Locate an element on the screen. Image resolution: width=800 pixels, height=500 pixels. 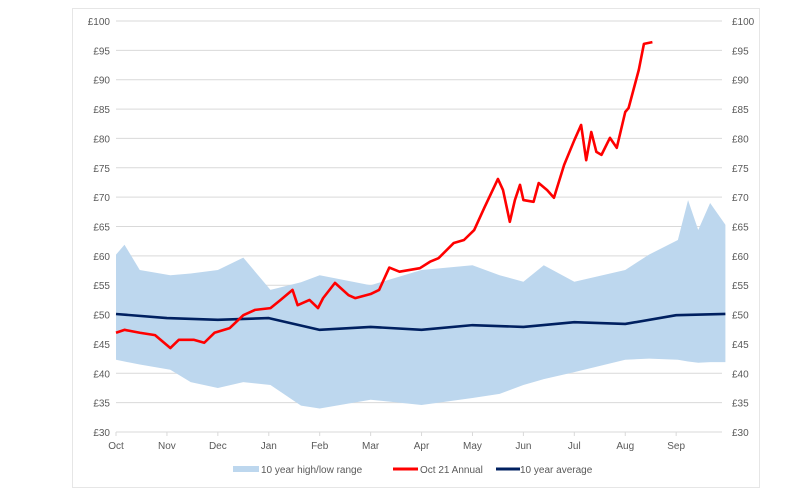
legend-label-average: 10 year average is located at coordinates (556, 470).